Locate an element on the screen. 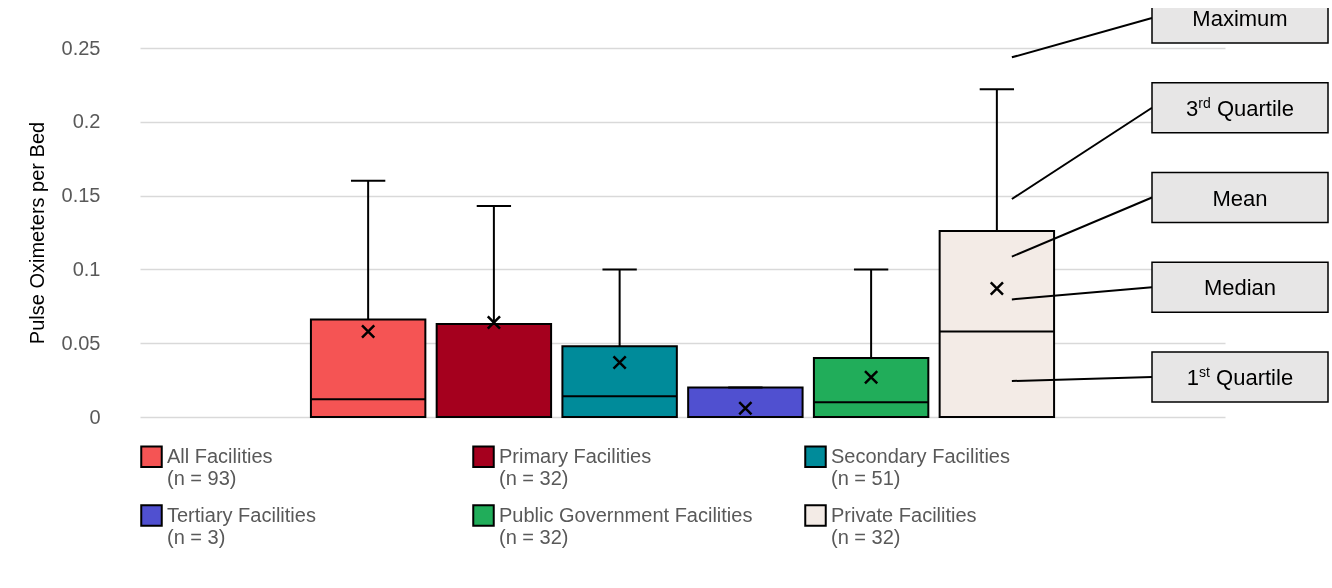 The width and height of the screenshot is (1332, 588). y-tick-label: 0.05 is located at coordinates (81, 342).